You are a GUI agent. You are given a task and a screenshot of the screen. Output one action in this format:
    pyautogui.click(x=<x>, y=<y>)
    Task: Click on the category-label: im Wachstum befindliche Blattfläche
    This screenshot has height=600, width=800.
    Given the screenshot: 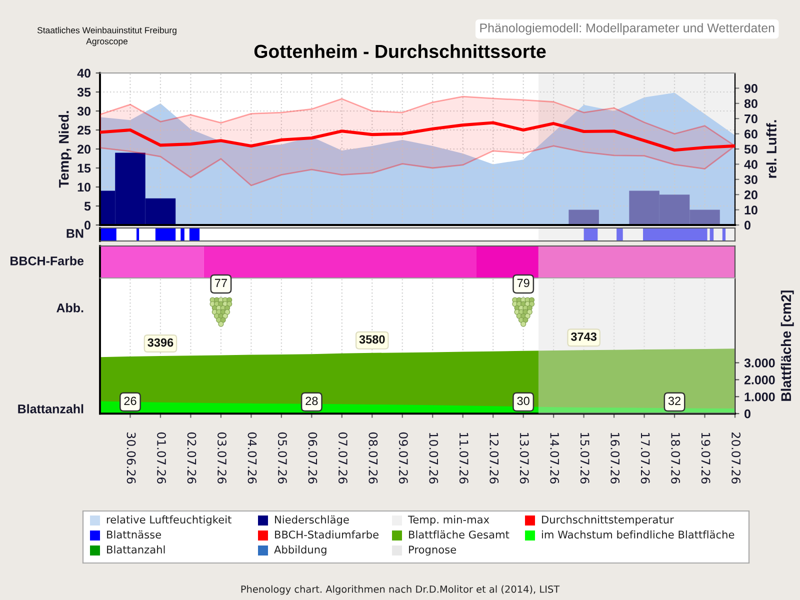 What is the action you would take?
    pyautogui.click(x=638, y=534)
    